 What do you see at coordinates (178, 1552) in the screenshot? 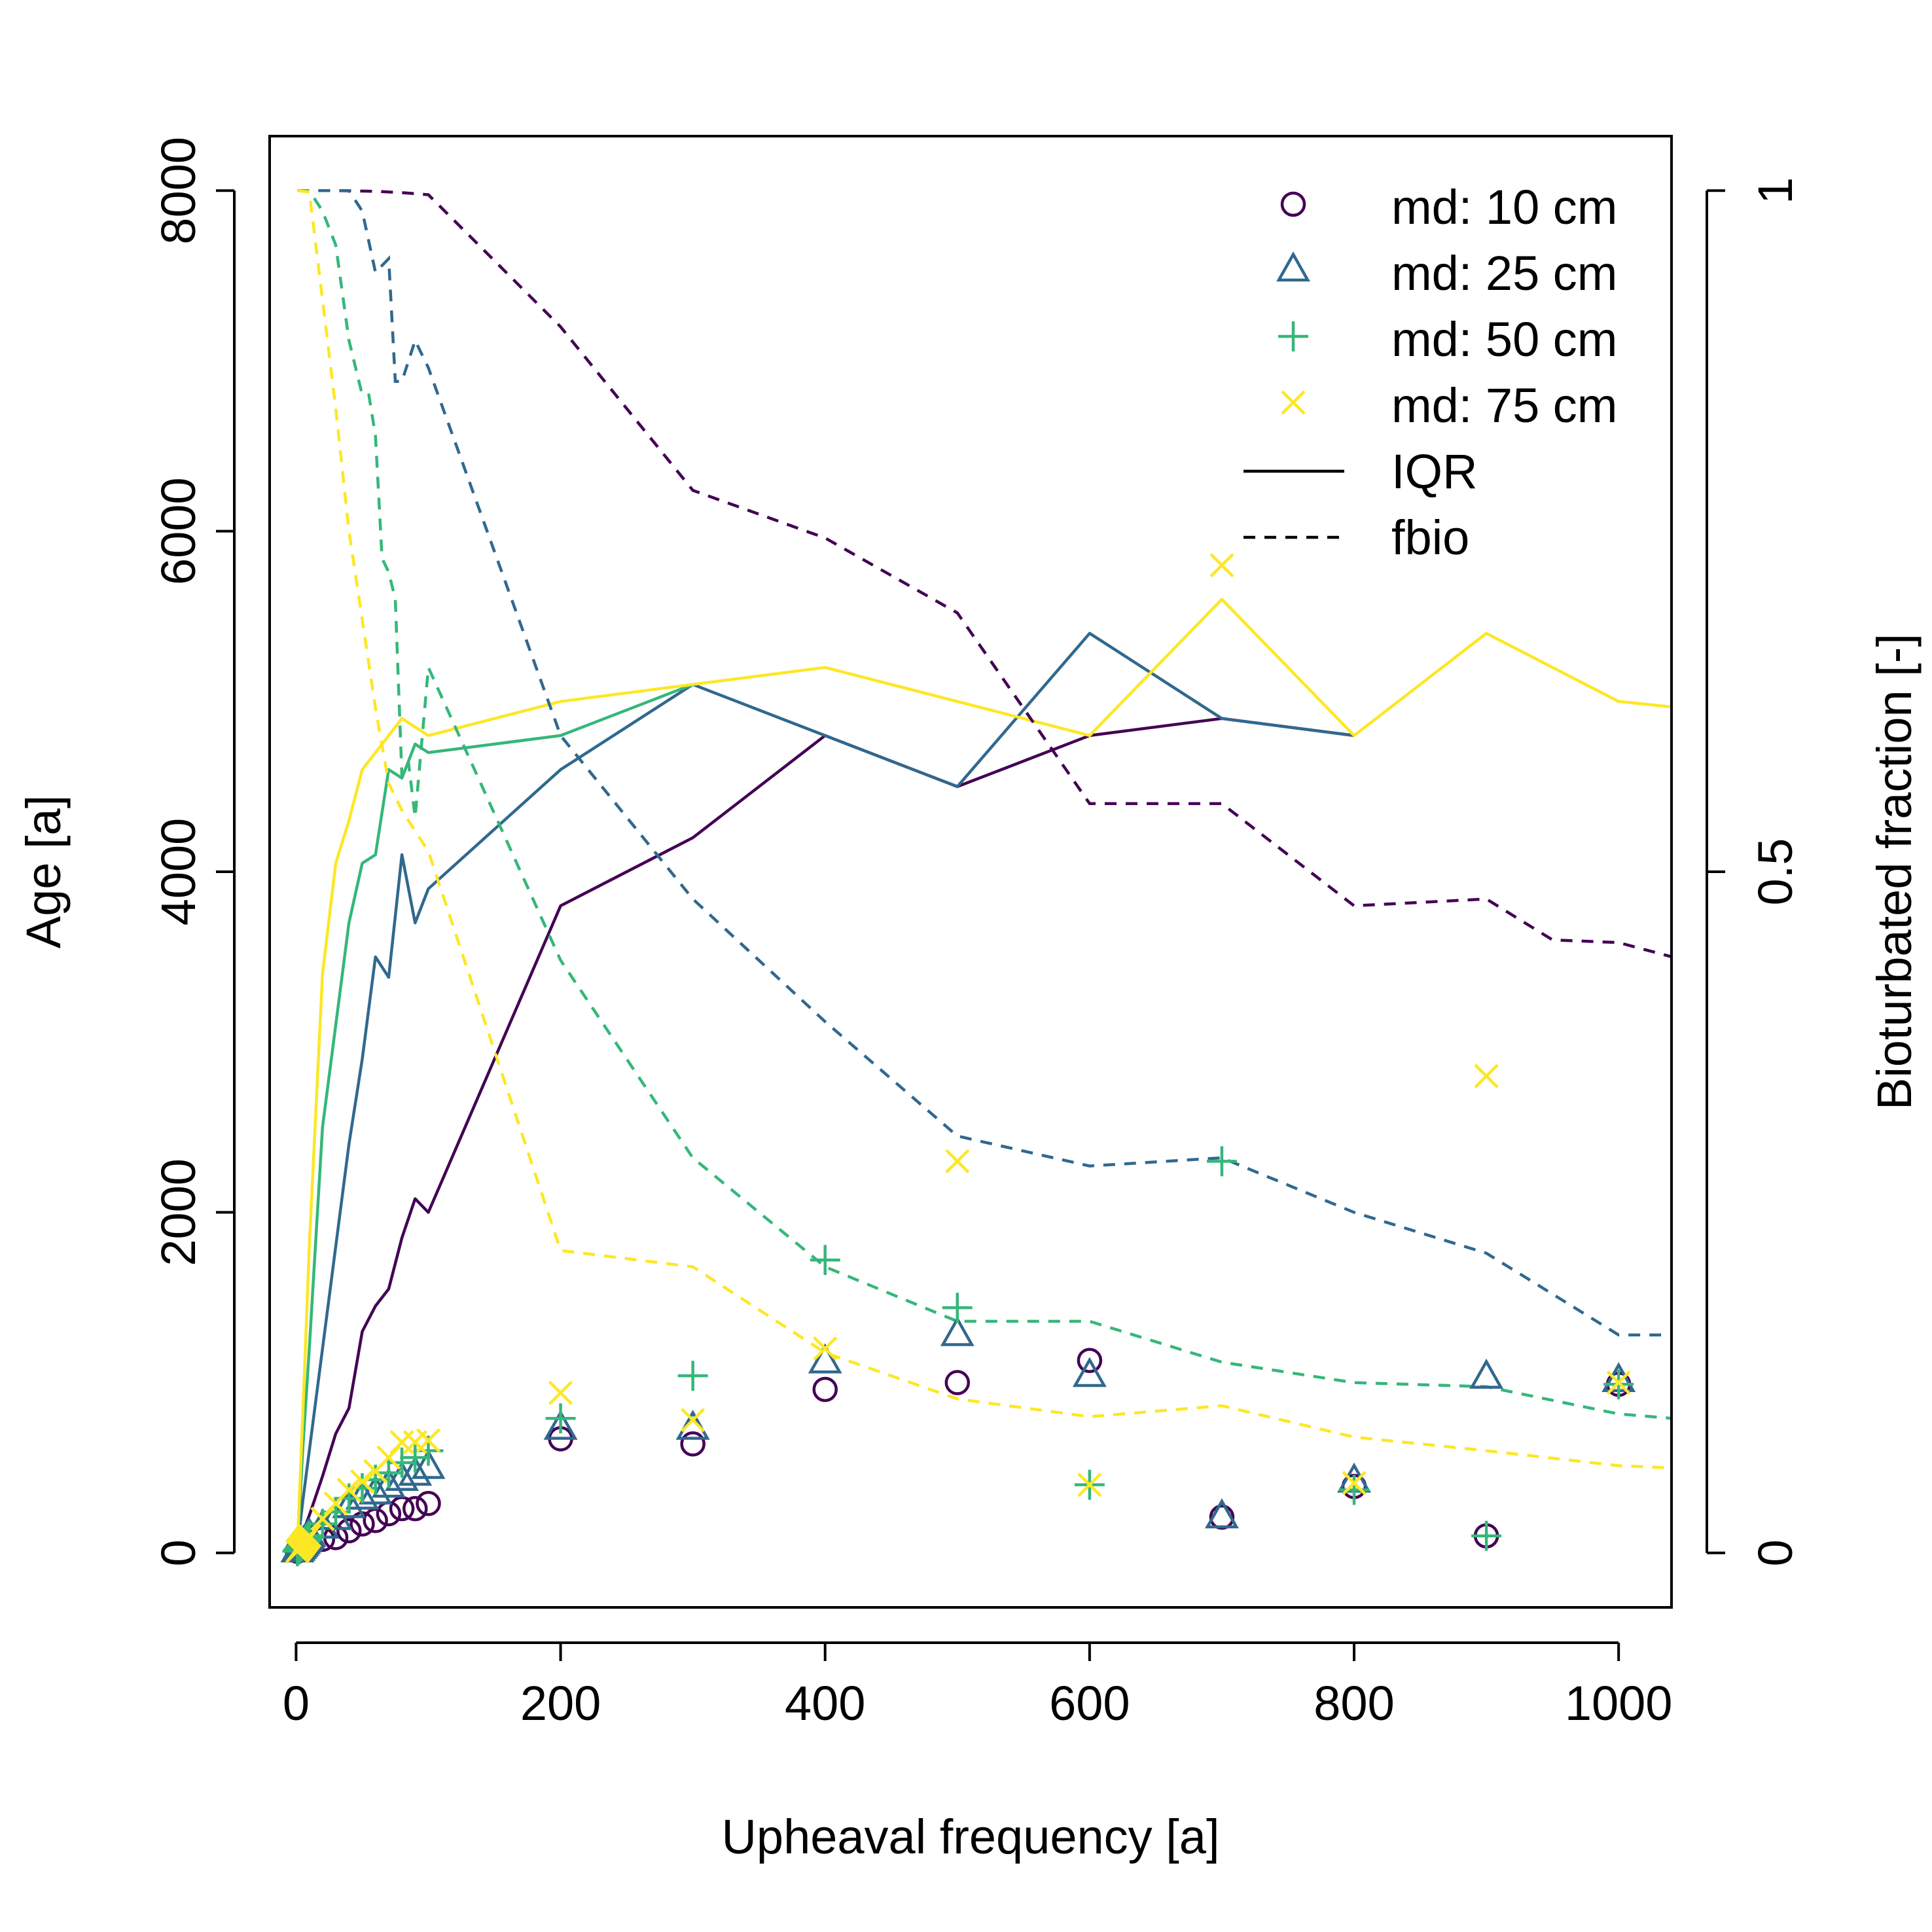
I see `y-tick-label: 0` at bounding box center [178, 1552].